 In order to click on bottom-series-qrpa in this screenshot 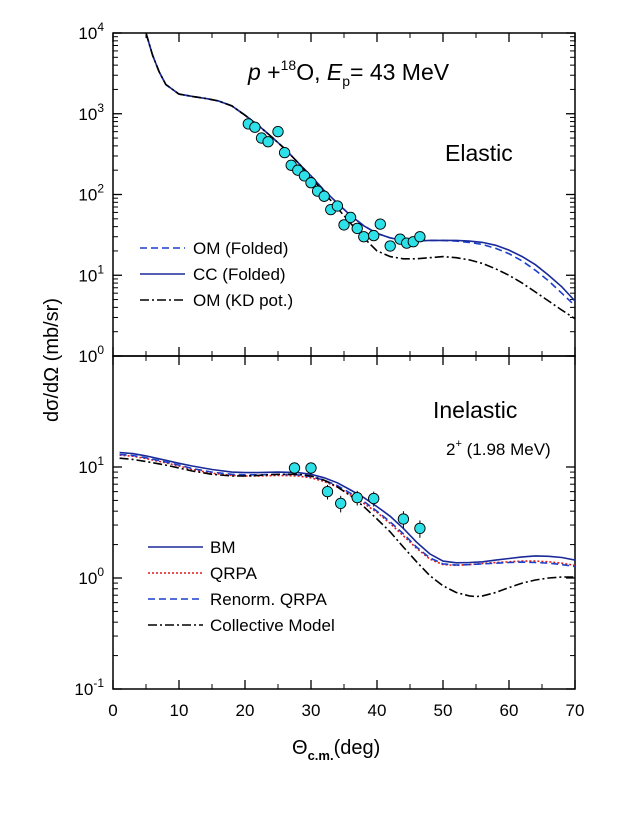, I will do `click(347, 510)`.